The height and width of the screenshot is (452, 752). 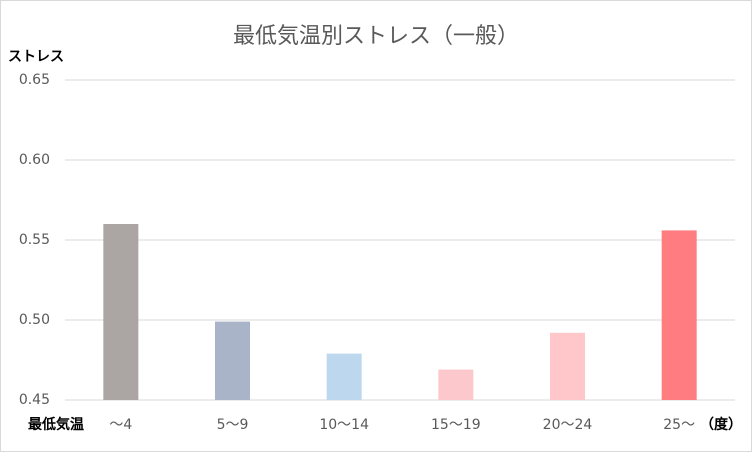 What do you see at coordinates (721, 424) in the screenshot?
I see `x-axis-unit: （度）` at bounding box center [721, 424].